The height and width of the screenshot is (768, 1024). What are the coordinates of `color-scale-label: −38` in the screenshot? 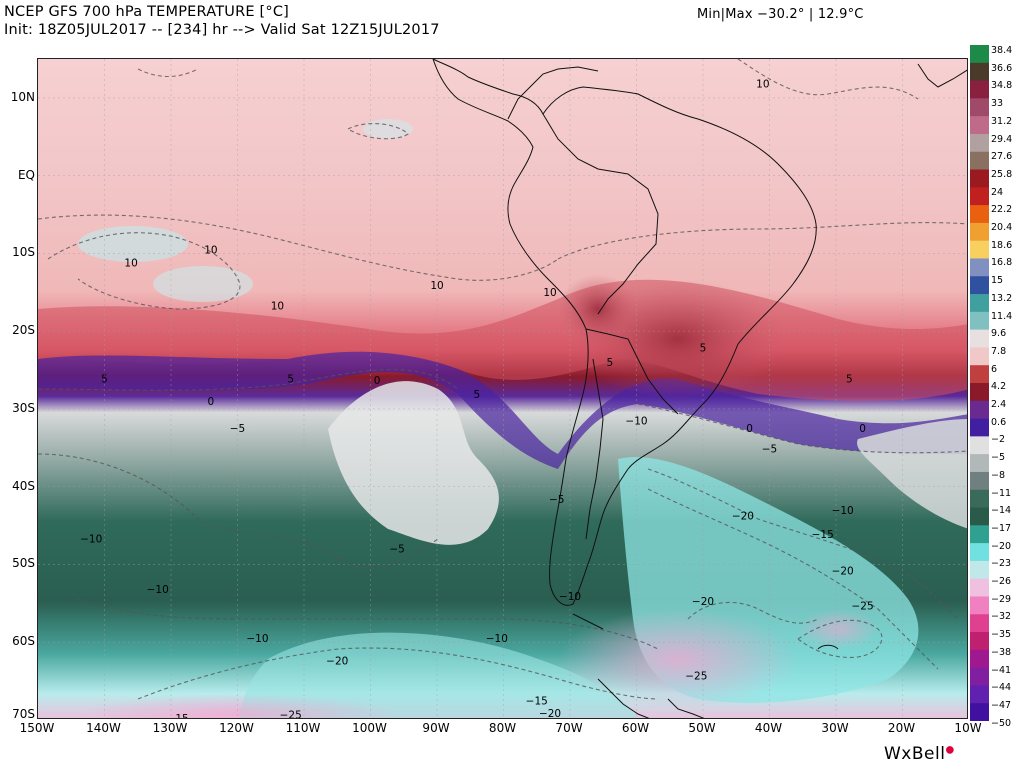 It's located at (1001, 652).